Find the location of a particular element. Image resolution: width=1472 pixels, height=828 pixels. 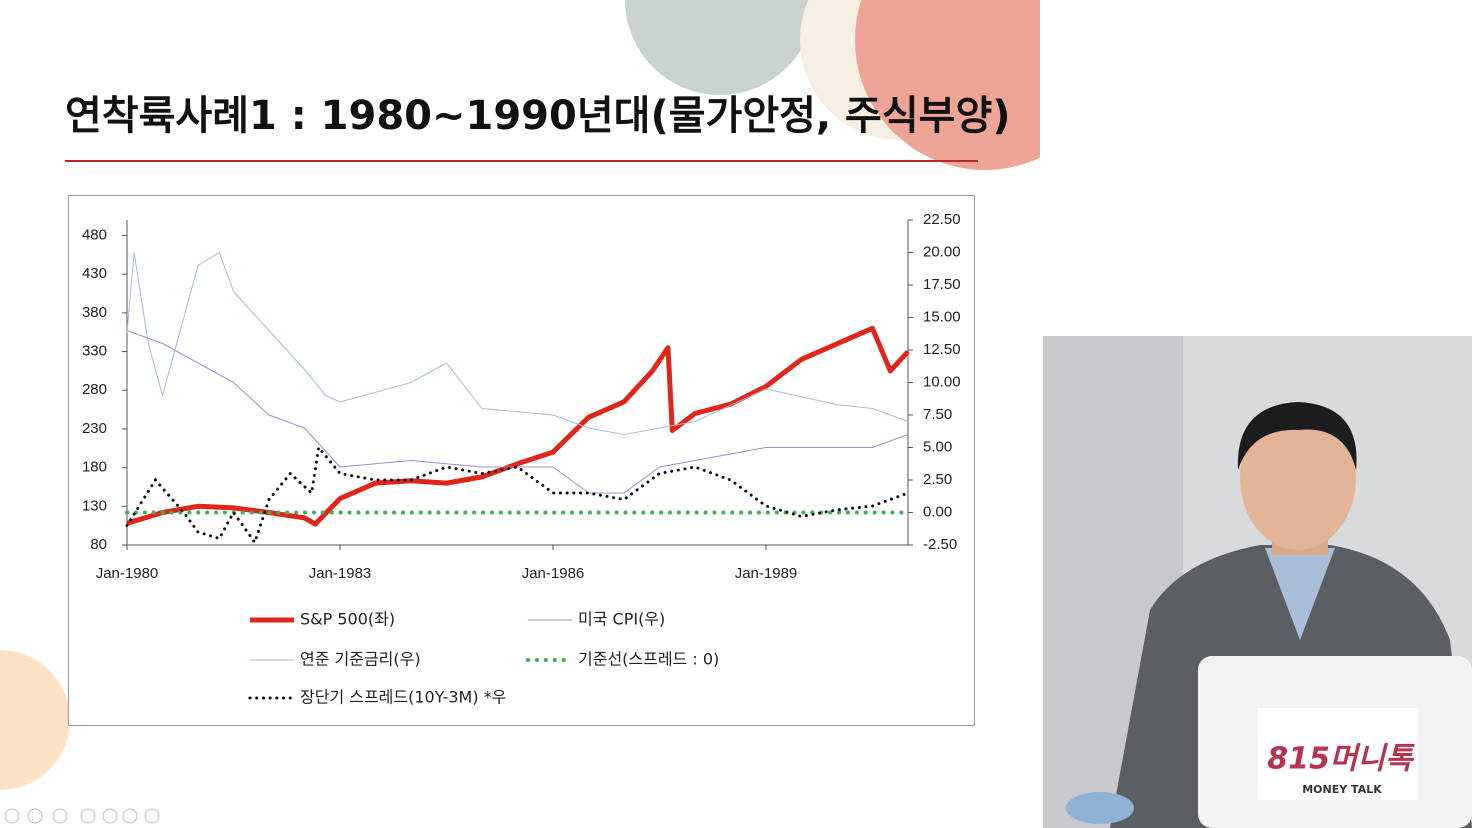

x-tick-label: Jan-1980 is located at coordinates (127, 573).